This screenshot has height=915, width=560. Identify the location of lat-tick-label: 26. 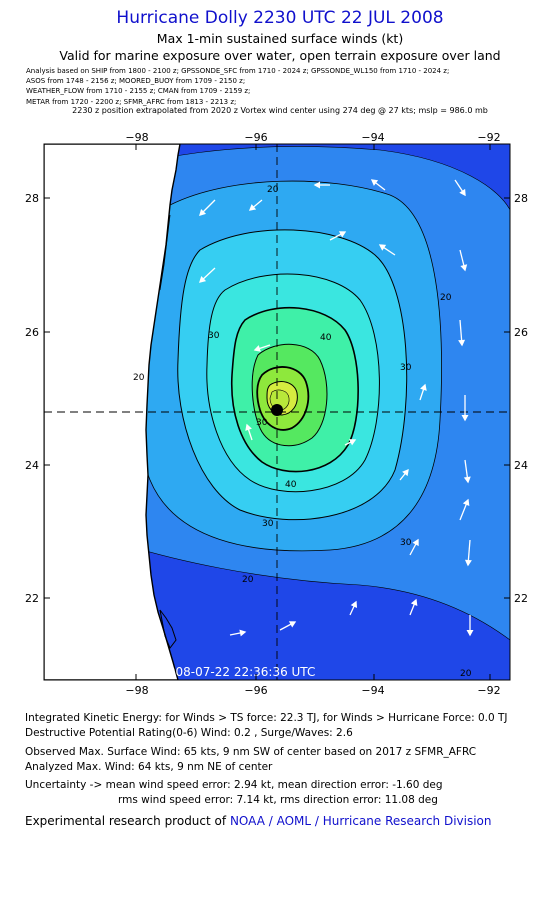
(521, 332).